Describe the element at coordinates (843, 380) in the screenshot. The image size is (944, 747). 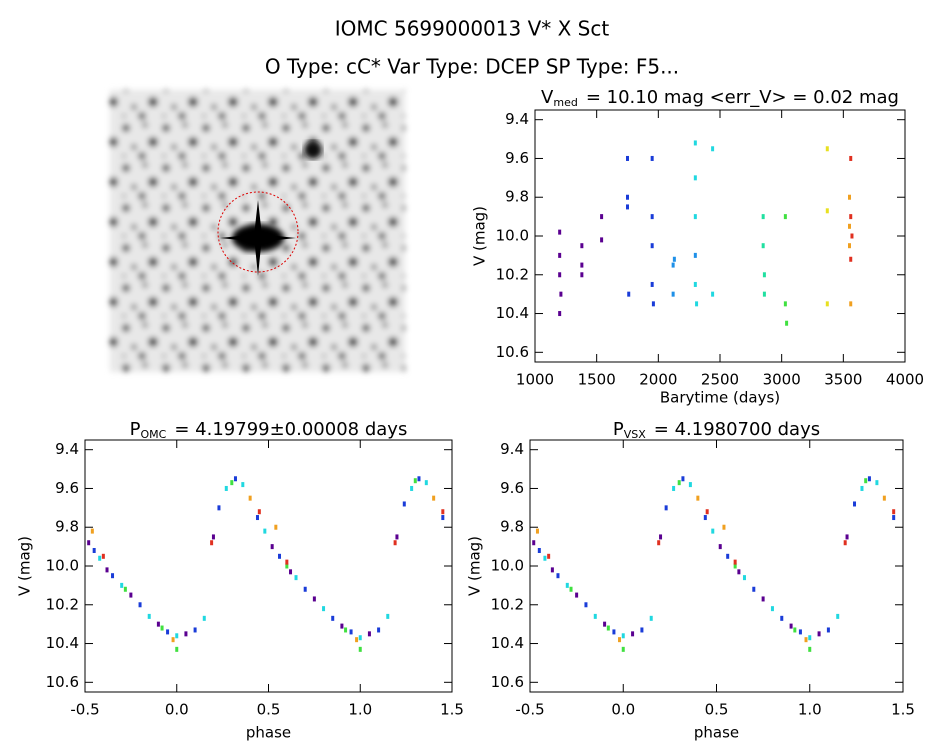
I see `x-tick-label: 3500` at that location.